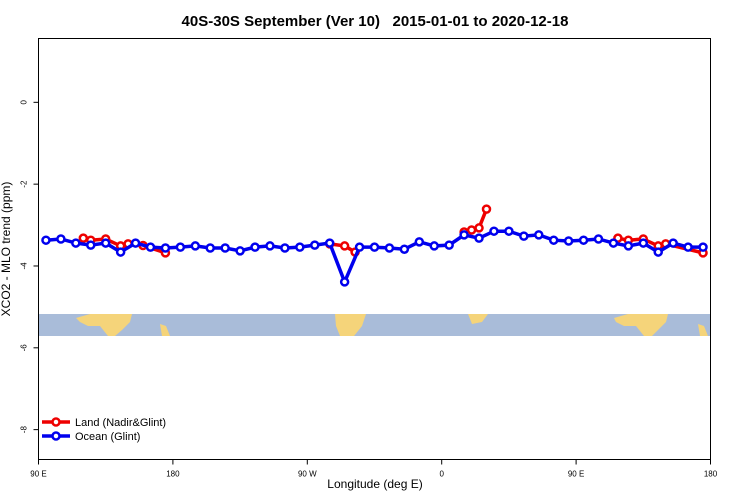 The width and height of the screenshot is (750, 500). I want to click on y-tick-label: -6, so click(24, 348).